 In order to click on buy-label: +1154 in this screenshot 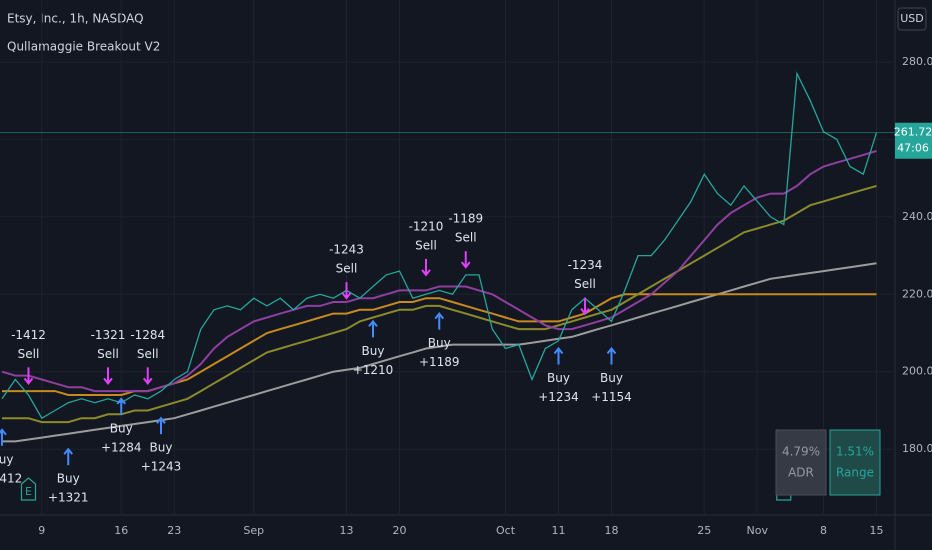, I will do `click(611, 397)`.